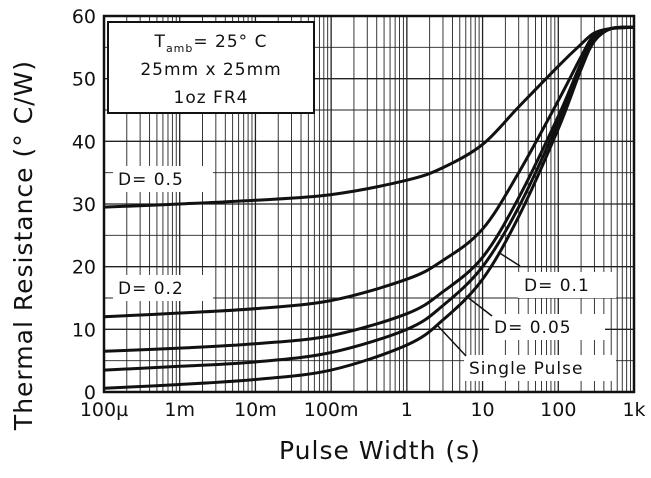 The image size is (651, 478). I want to click on conditions-box: Tamb= 25° C 25mm x 25mm 1oz FR4, so click(211, 67).